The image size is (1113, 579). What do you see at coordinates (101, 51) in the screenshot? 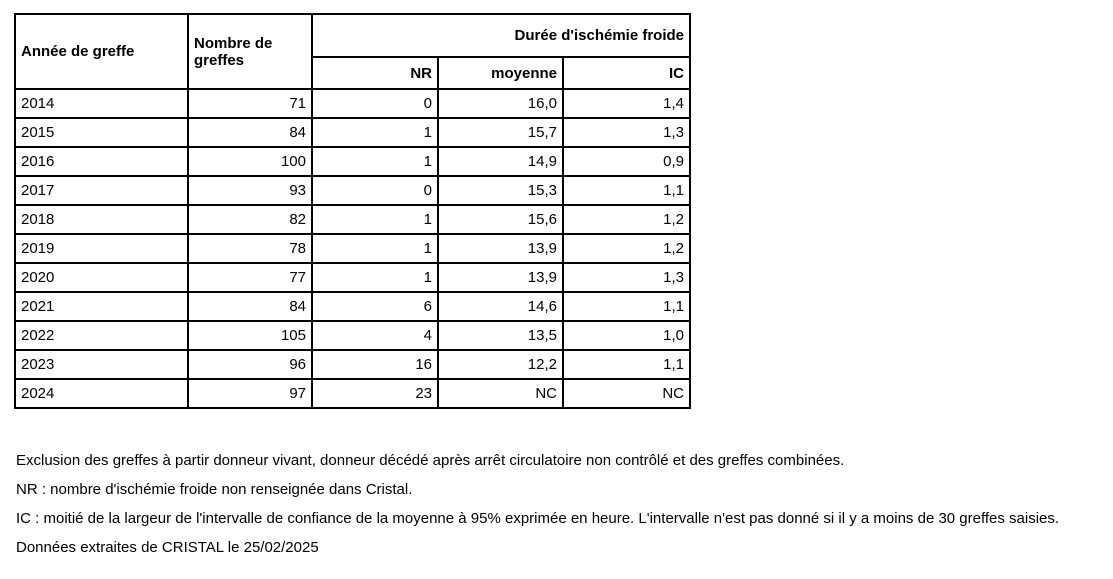
I see `header-year: Année de greffe` at bounding box center [101, 51].